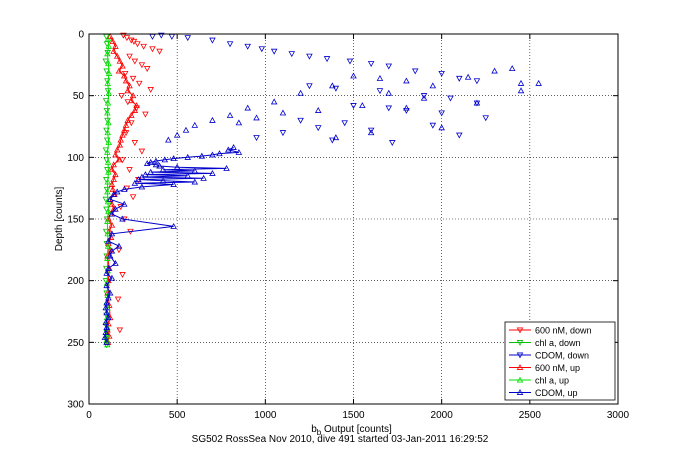 The height and width of the screenshot is (454, 681). Describe the element at coordinates (560, 361) in the screenshot. I see `legend-box` at that location.